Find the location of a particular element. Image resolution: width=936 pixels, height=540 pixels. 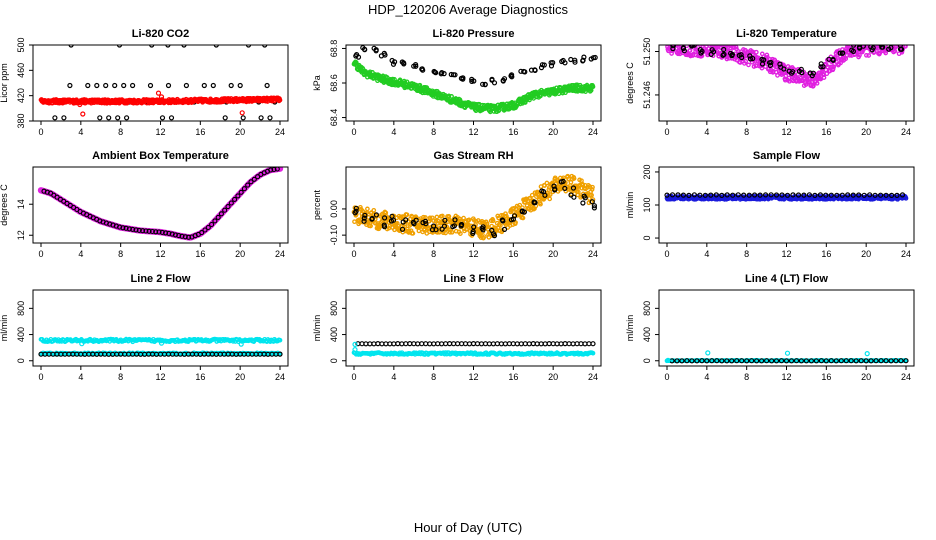

chart-ylabel: ml/min is located at coordinates (4, 328).